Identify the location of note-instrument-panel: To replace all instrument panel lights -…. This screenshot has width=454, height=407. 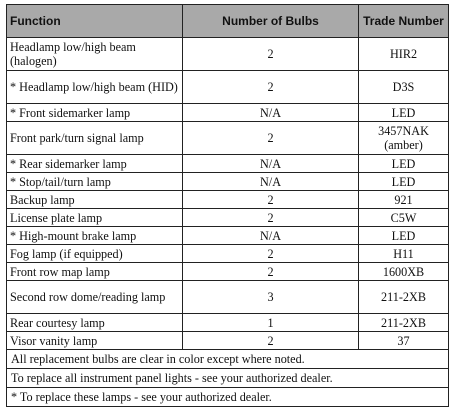
(227, 378).